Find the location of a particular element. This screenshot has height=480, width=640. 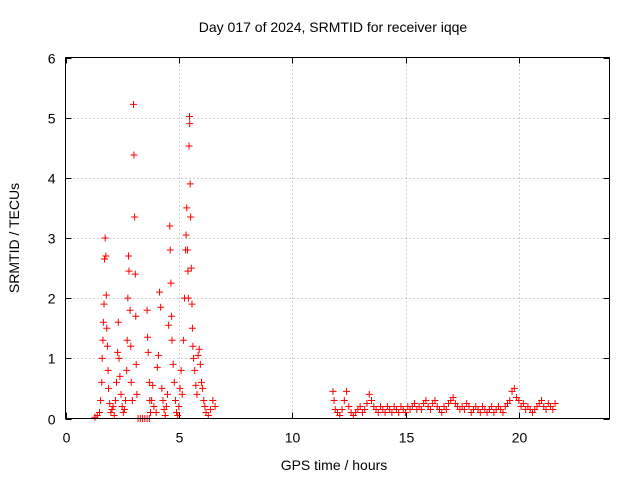

y-tick-label: 1 is located at coordinates (52, 359).